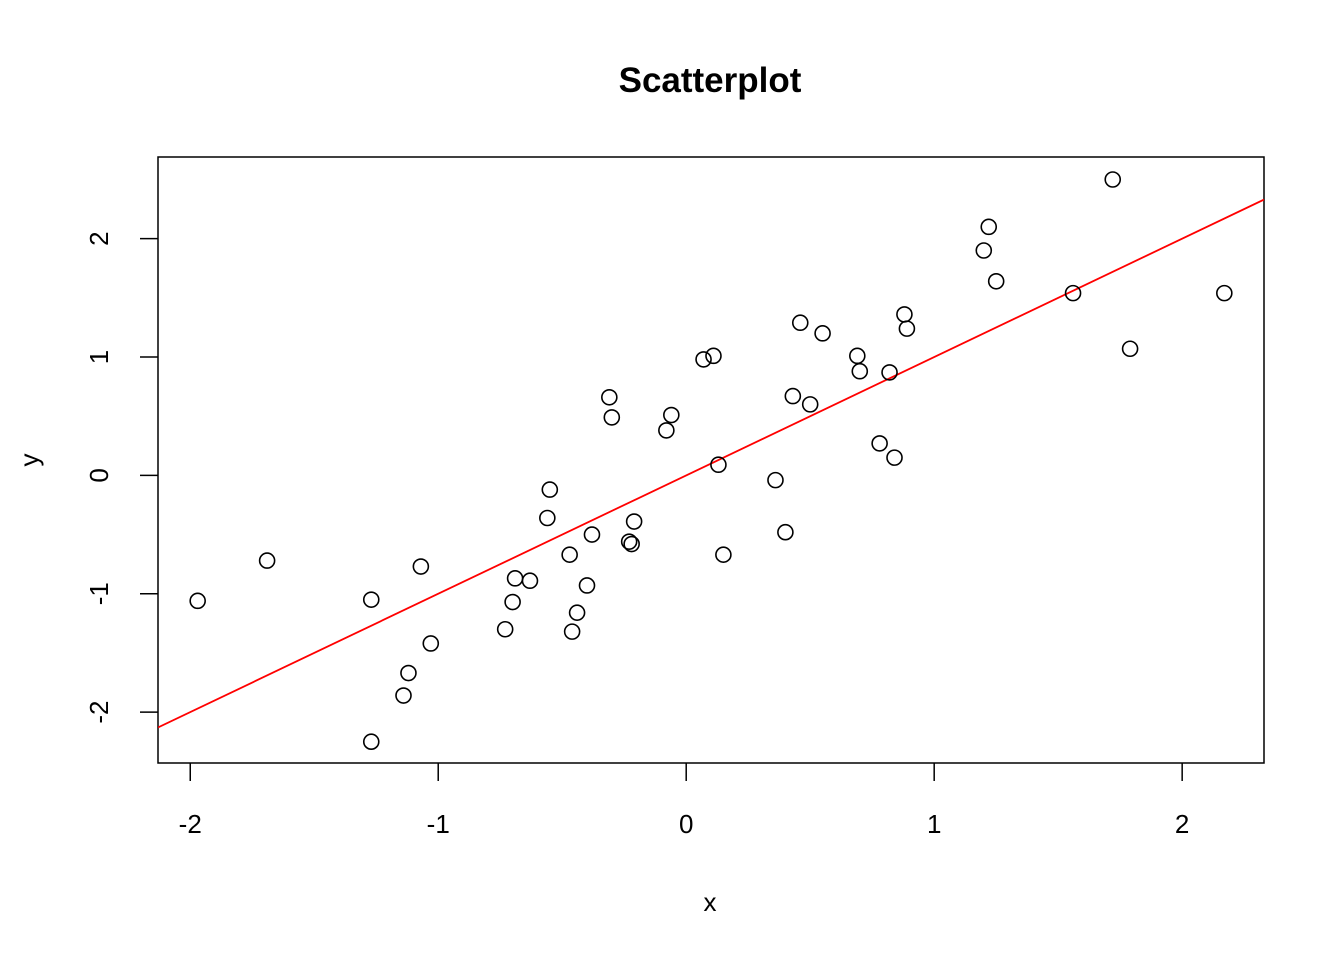 This screenshot has width=1344, height=960. Describe the element at coordinates (1182, 824) in the screenshot. I see `x-tick-label: 2` at that location.